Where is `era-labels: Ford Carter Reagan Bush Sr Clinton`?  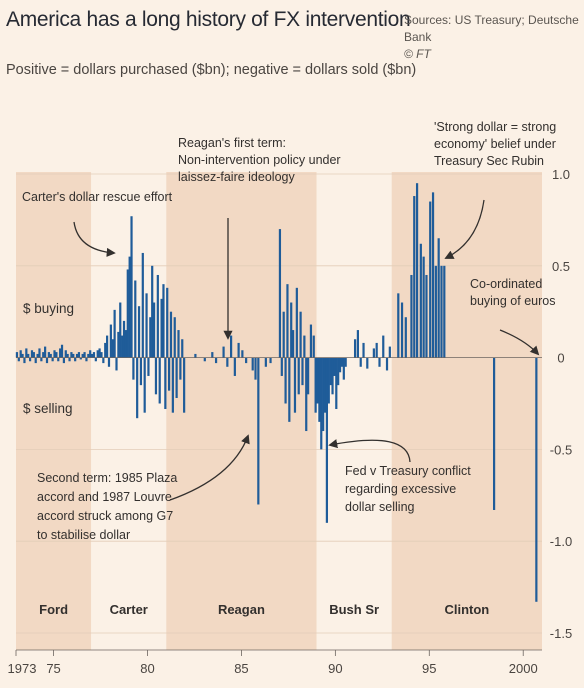
era-labels: Ford Carter Reagan Bush Sr Clinton is located at coordinates (264, 609).